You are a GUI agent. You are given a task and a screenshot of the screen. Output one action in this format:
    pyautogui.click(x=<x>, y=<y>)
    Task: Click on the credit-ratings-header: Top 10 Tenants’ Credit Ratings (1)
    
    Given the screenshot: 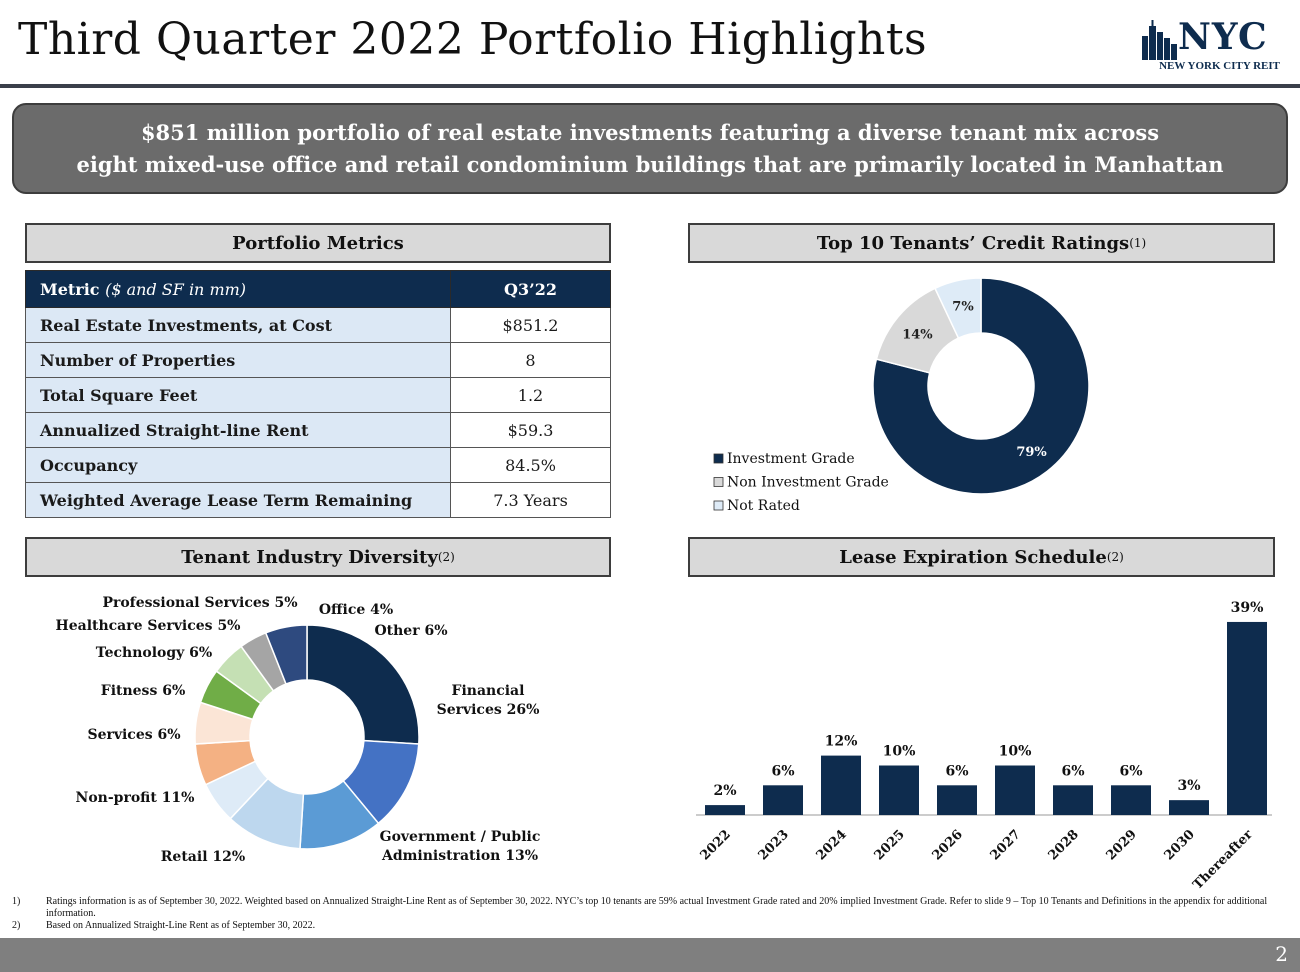 What is the action you would take?
    pyautogui.click(x=981, y=243)
    